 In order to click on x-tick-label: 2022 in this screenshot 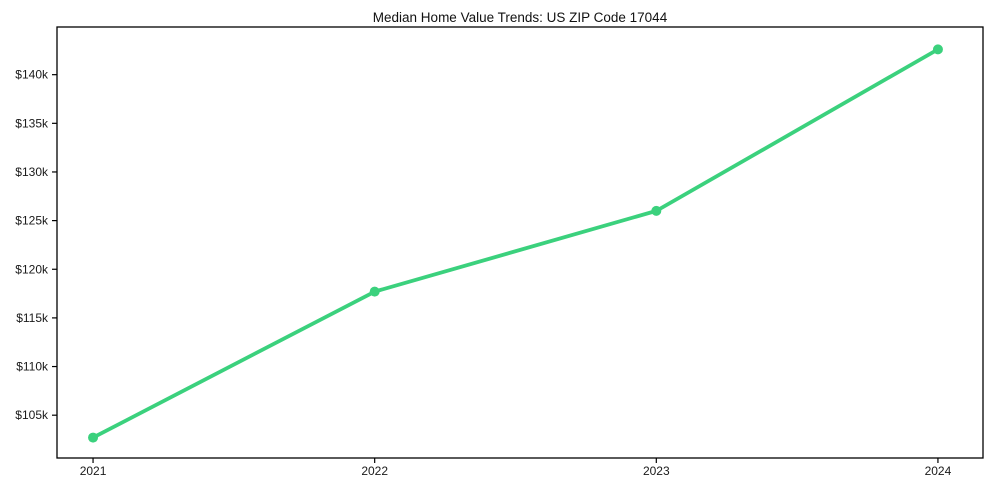, I will do `click(374, 471)`.